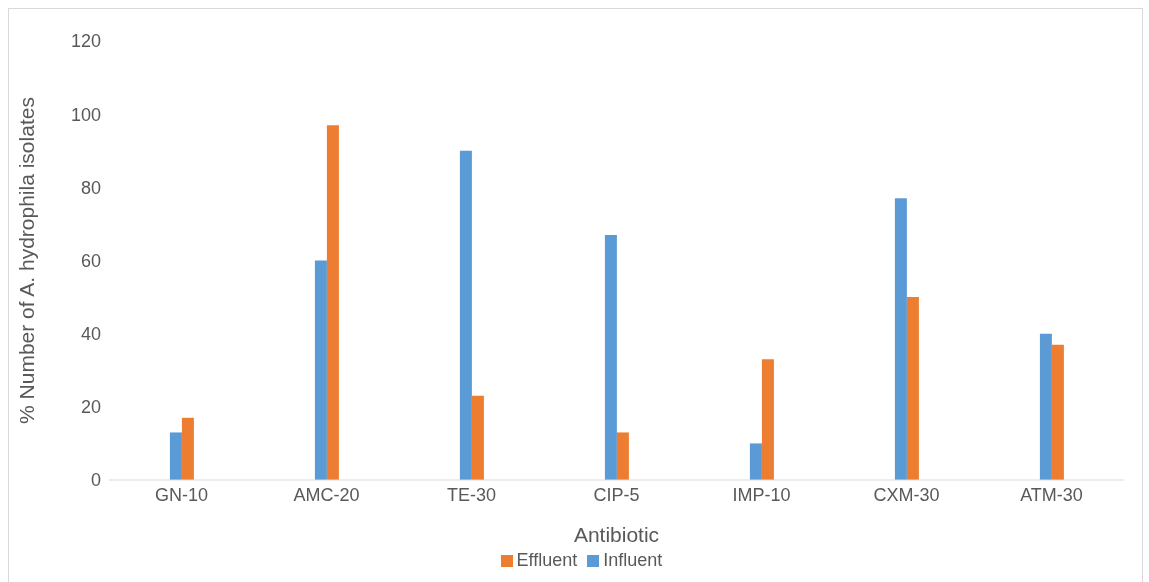  What do you see at coordinates (326, 494) in the screenshot?
I see `x-tick-label: AMC-20` at bounding box center [326, 494].